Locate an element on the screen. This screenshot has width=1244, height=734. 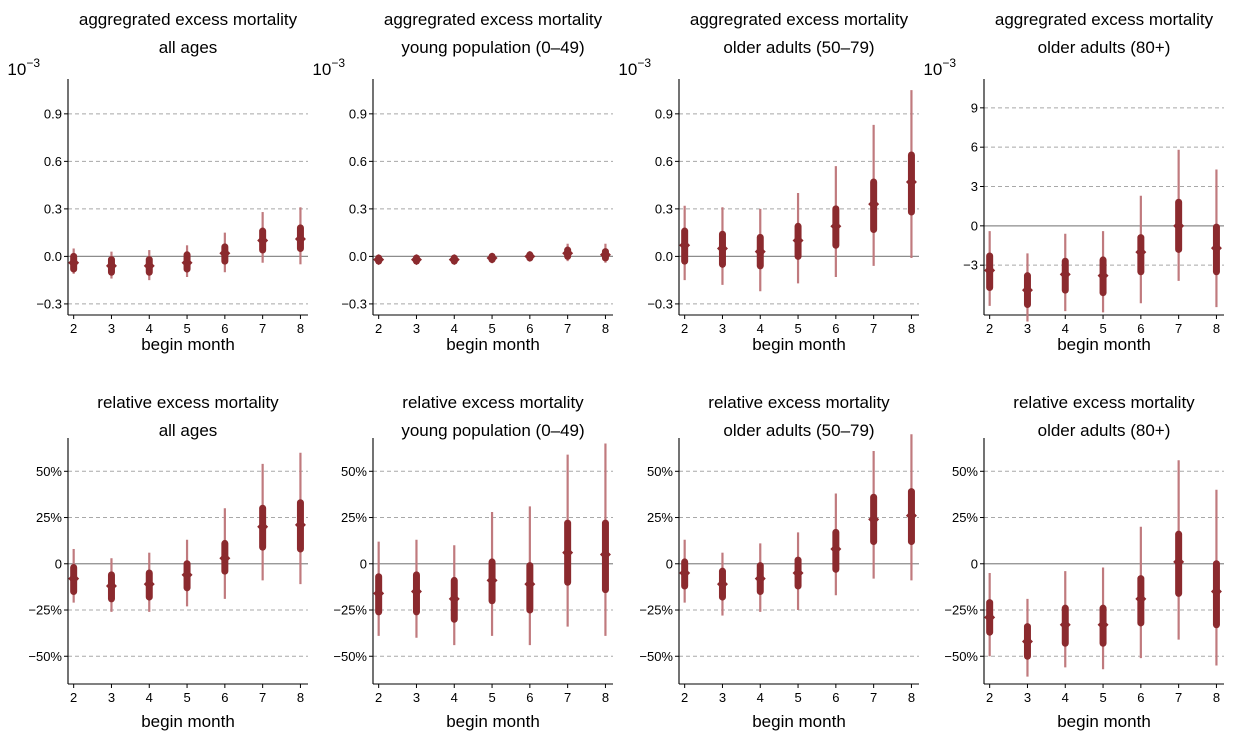
y-tick-label: 0.3 is located at coordinates (358, 208).